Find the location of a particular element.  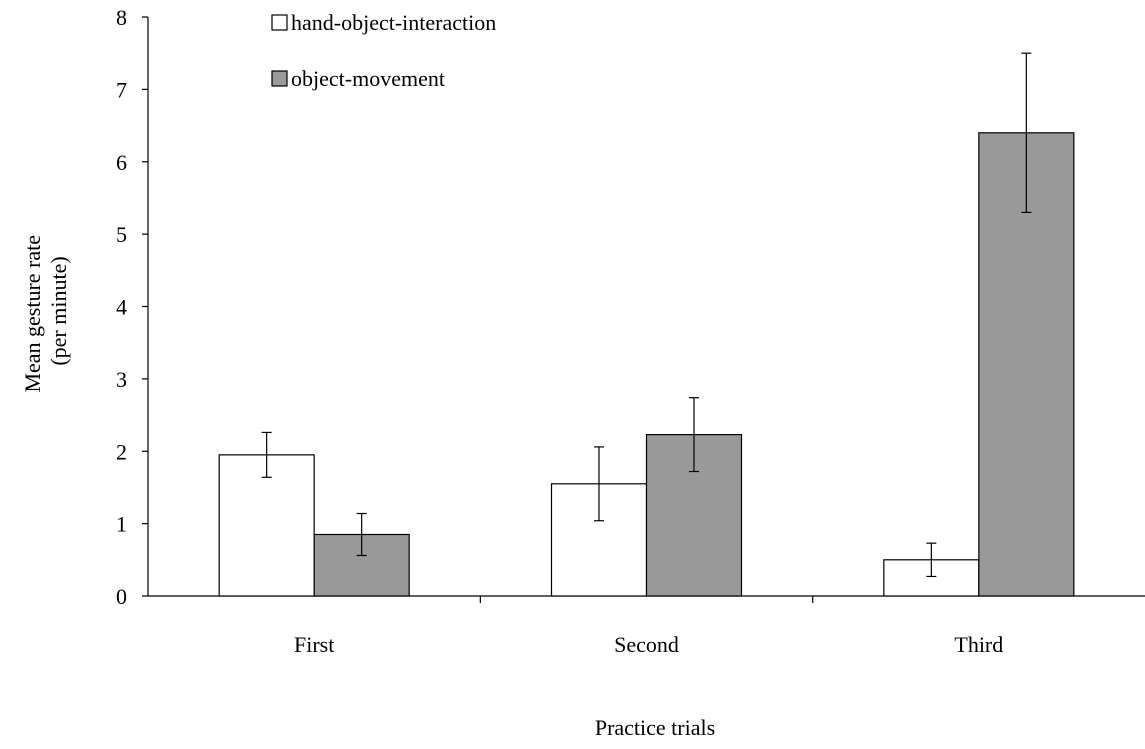

x-axis-label: Practice trials is located at coordinates (655, 727).